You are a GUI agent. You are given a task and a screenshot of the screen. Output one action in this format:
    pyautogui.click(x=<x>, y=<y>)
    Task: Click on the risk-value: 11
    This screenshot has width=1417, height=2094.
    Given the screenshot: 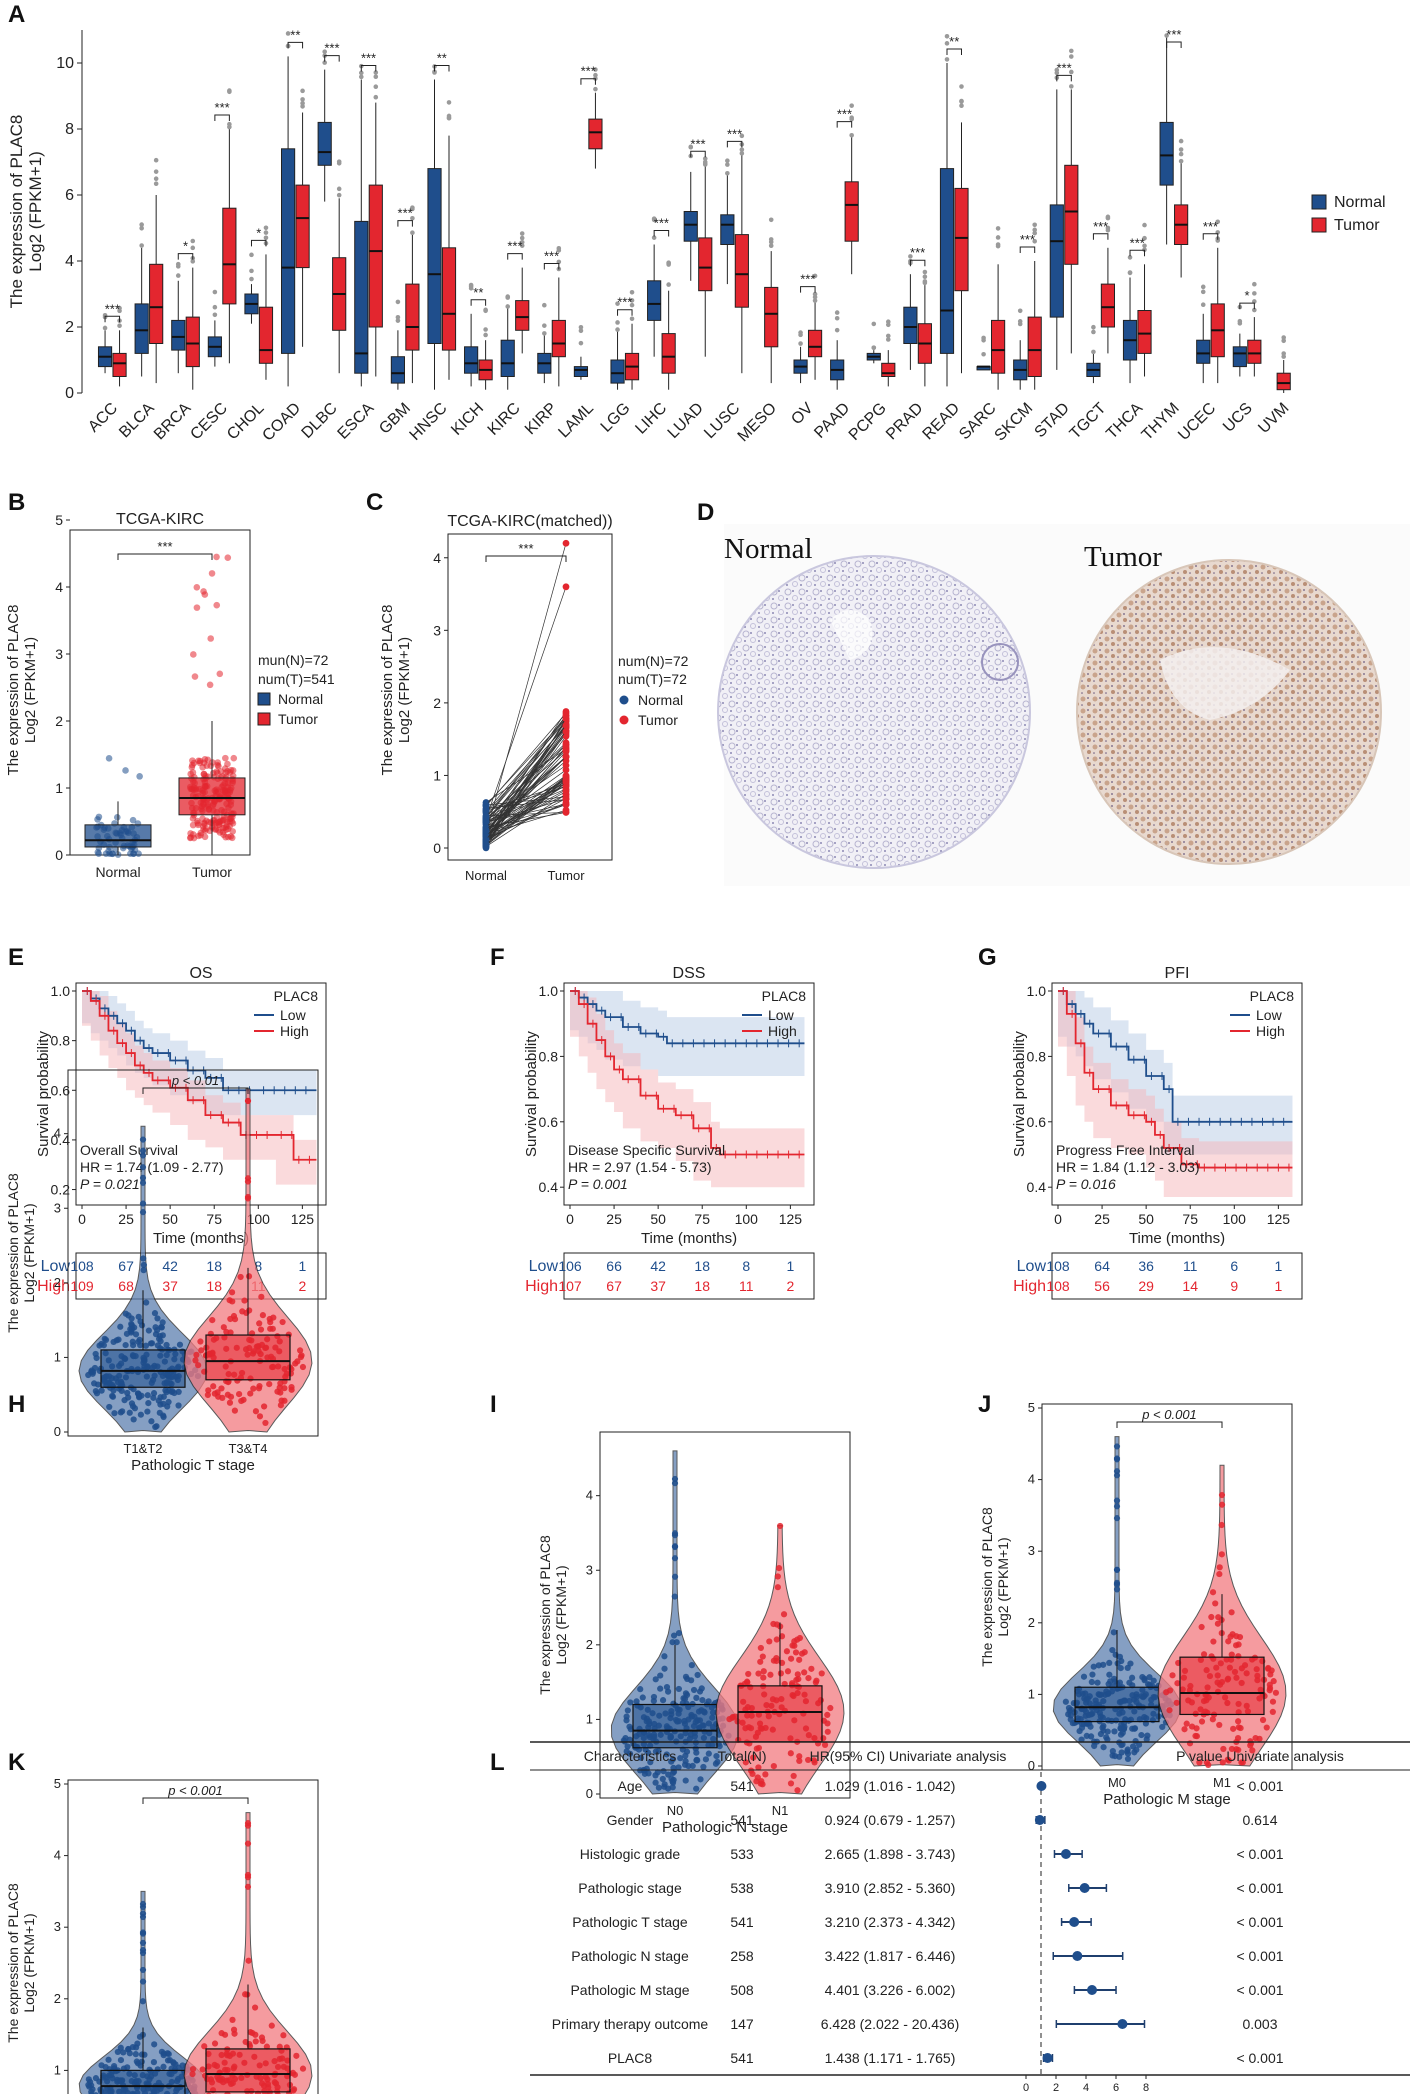 What is the action you would take?
    pyautogui.click(x=1190, y=1266)
    